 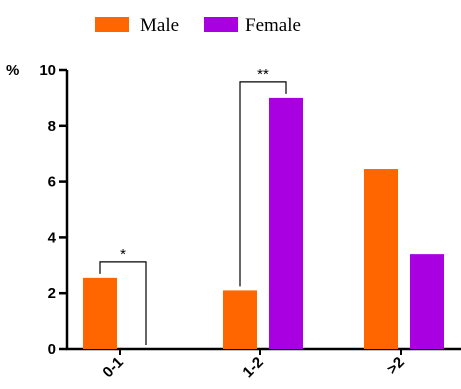 What do you see at coordinates (52, 237) in the screenshot?
I see `y-tick-label: 4` at bounding box center [52, 237].